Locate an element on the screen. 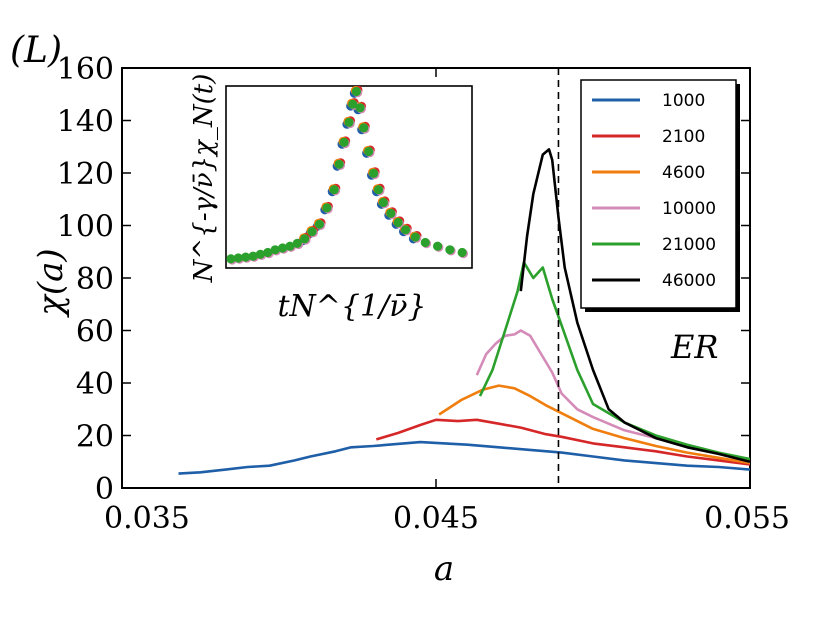 The image size is (830, 623). y-tick-label: 60 is located at coordinates (95, 332).